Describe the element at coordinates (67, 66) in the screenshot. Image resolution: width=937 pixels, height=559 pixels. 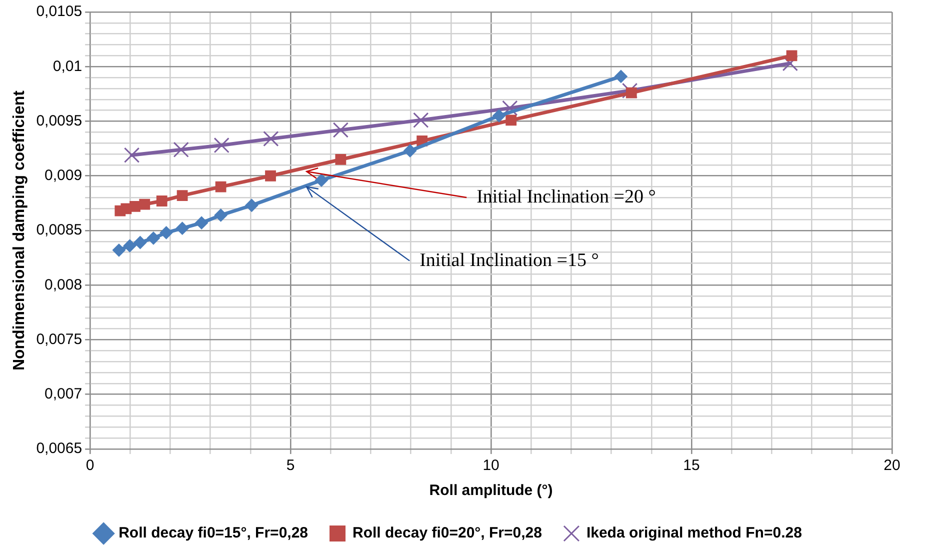
I see `y-tick-label: 0,01` at that location.